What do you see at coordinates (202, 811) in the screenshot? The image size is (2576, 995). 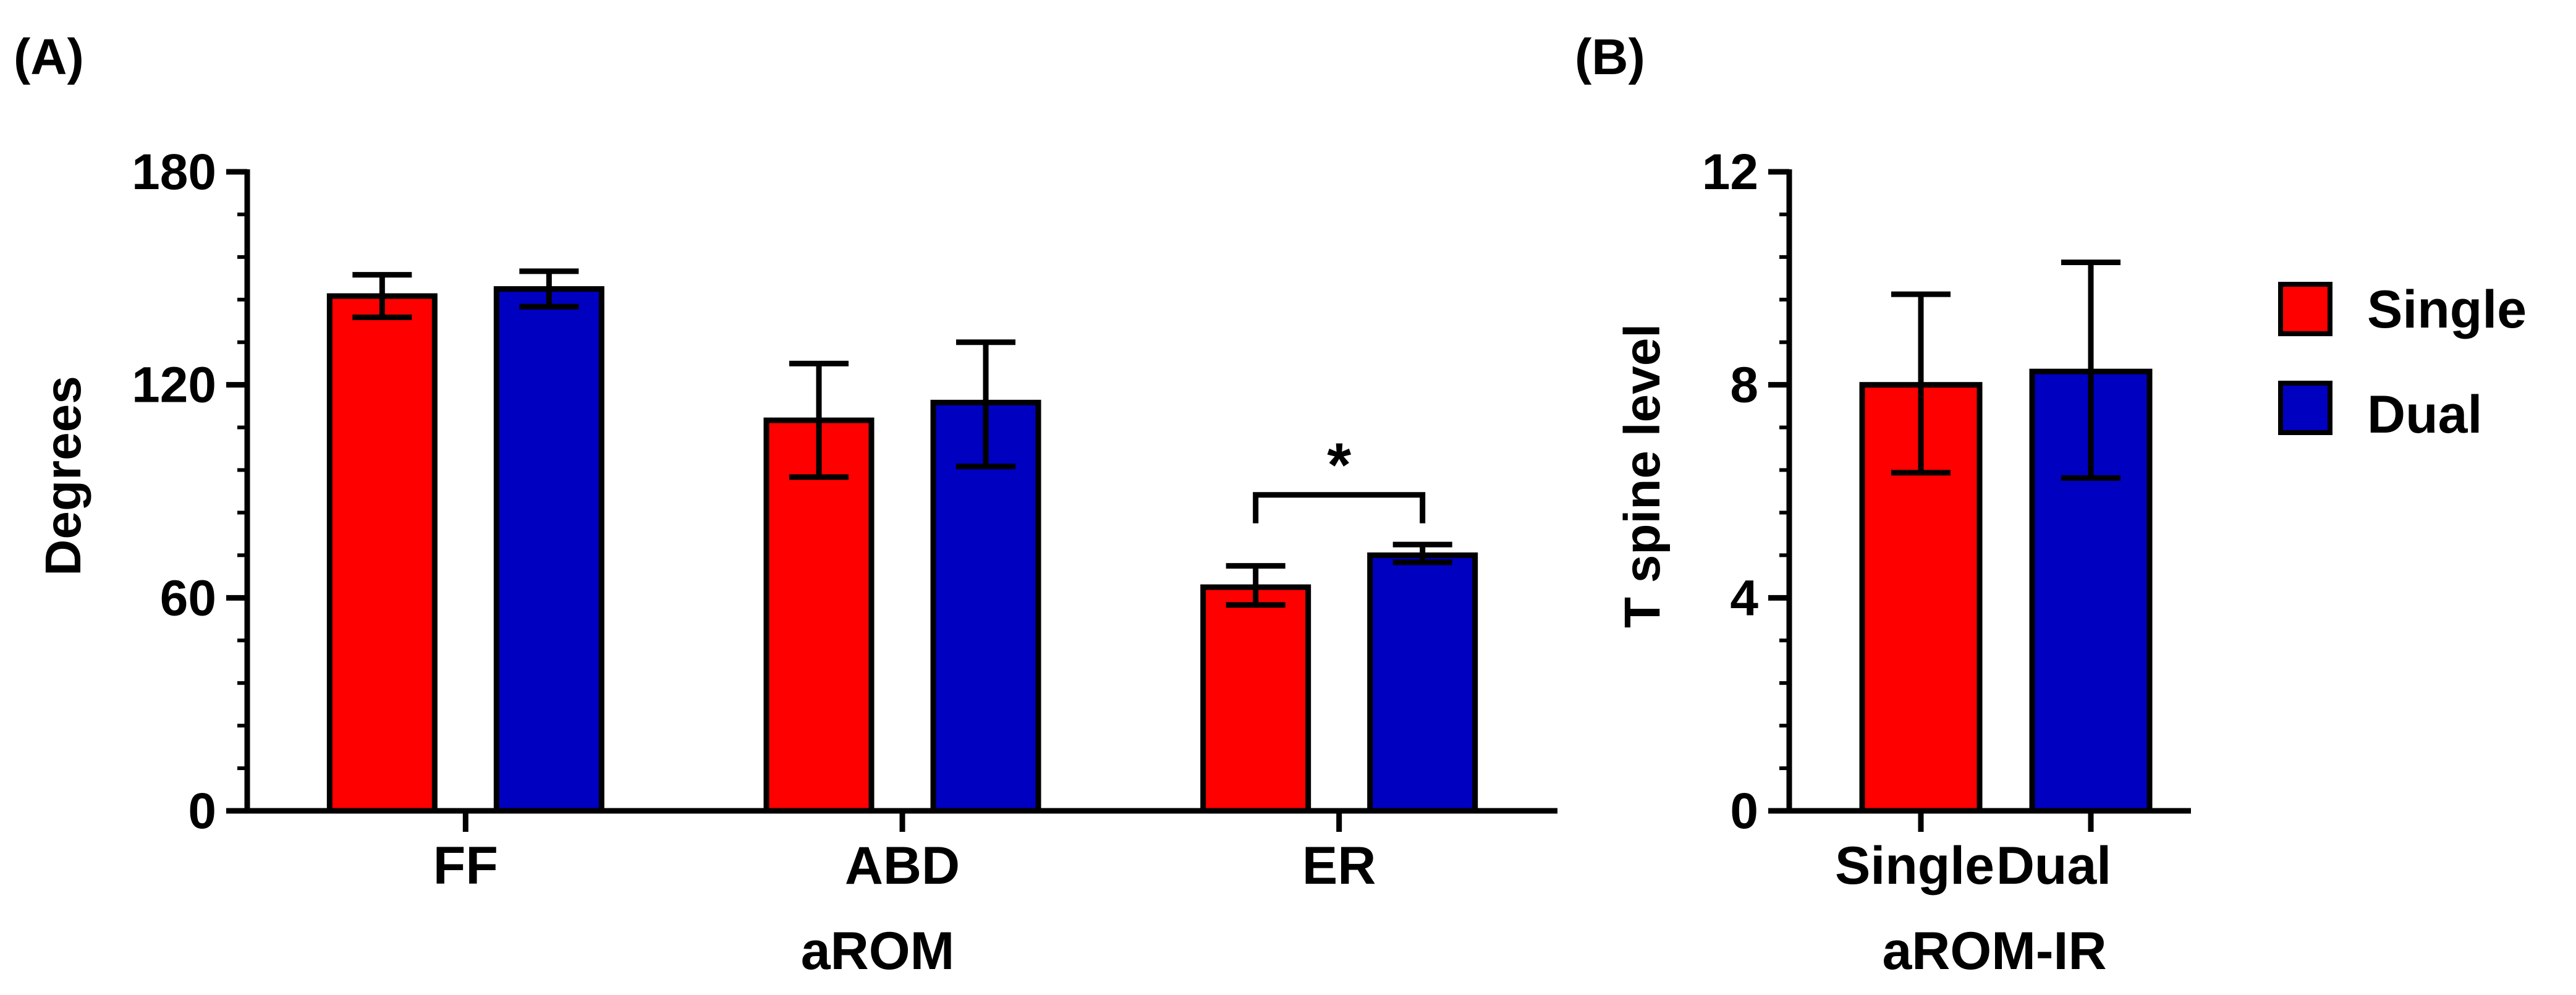 I see `chart-a-y-tick-label: 0` at bounding box center [202, 811].